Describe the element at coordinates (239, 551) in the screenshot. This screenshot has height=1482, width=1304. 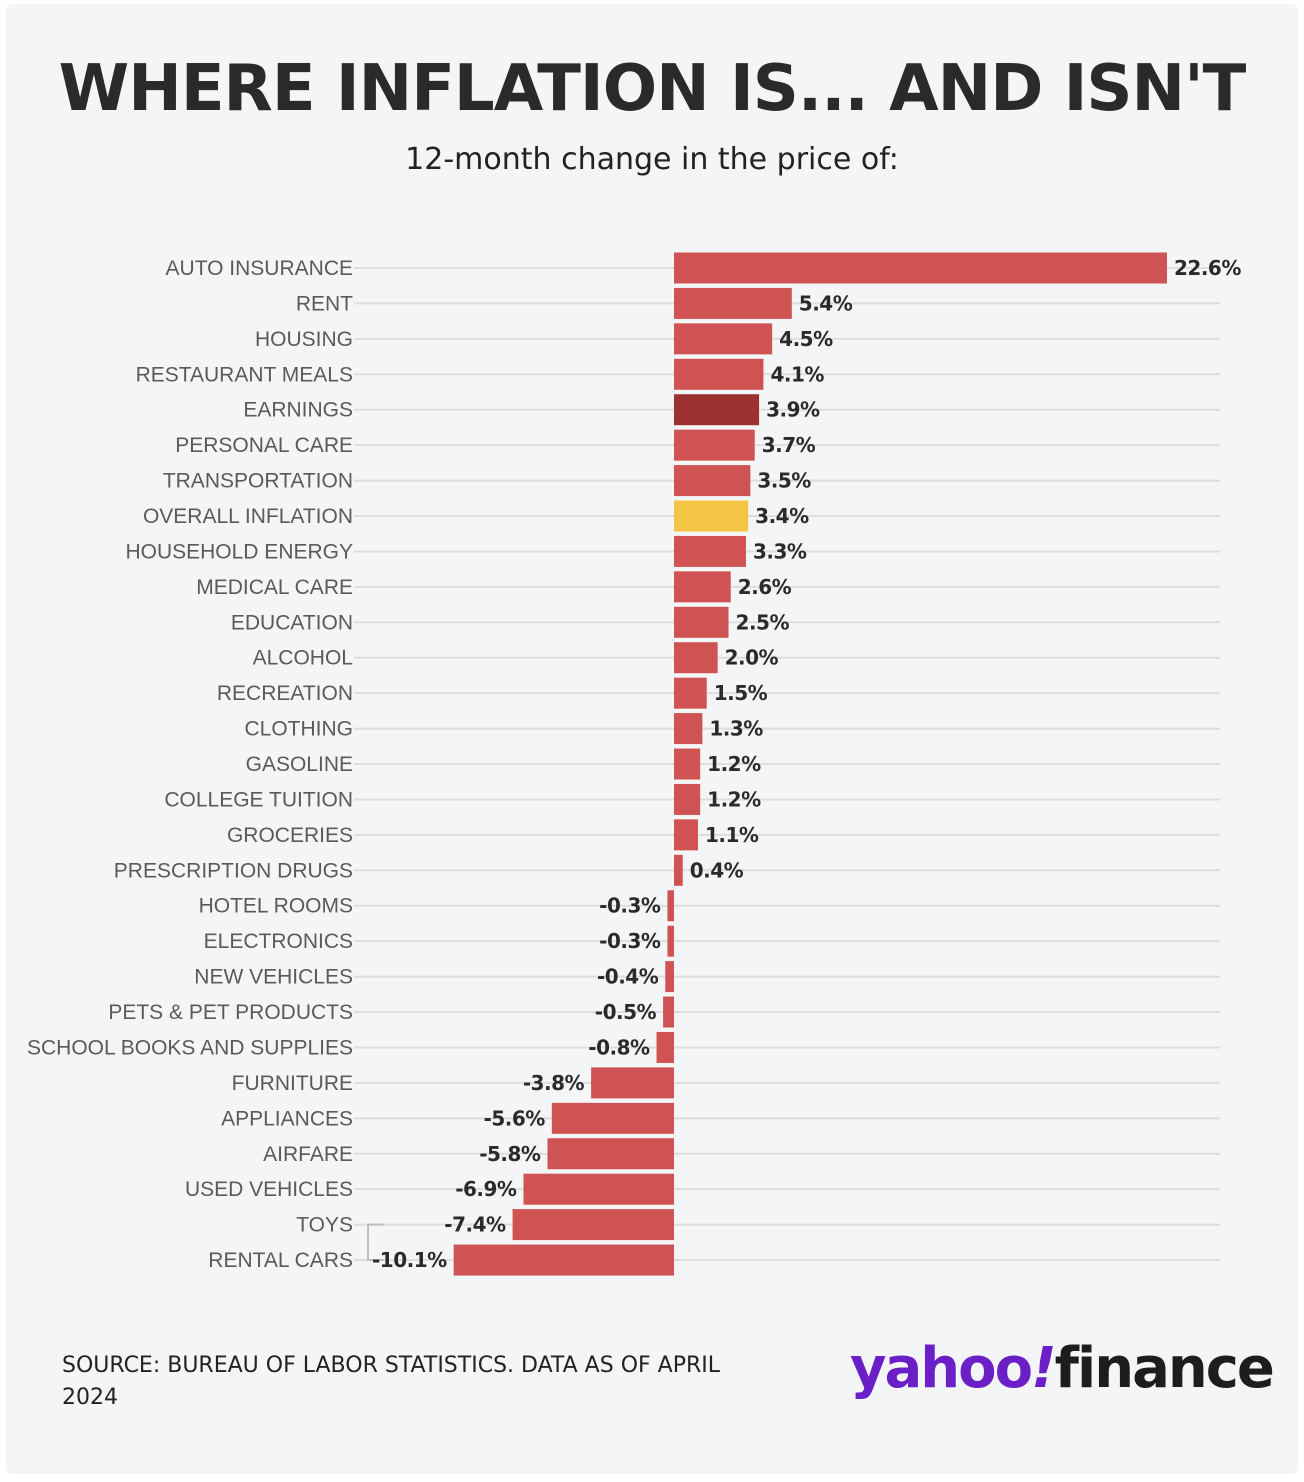
I see `category-label-household-energy: HOUSEHOLD ENERGY` at that location.